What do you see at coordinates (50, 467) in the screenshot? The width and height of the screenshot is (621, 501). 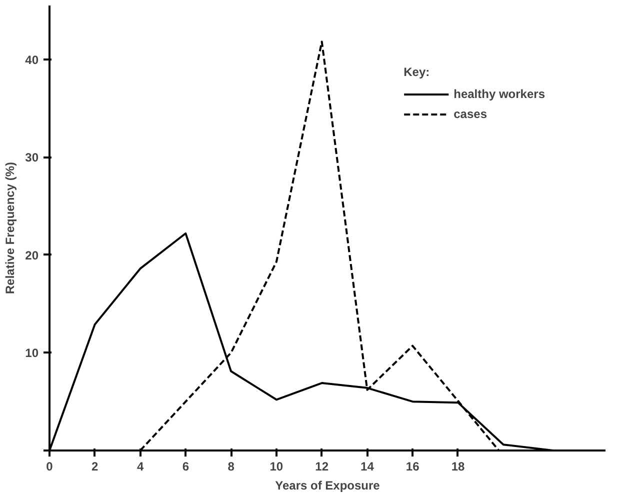 I see `x-tick-label: 0` at bounding box center [50, 467].